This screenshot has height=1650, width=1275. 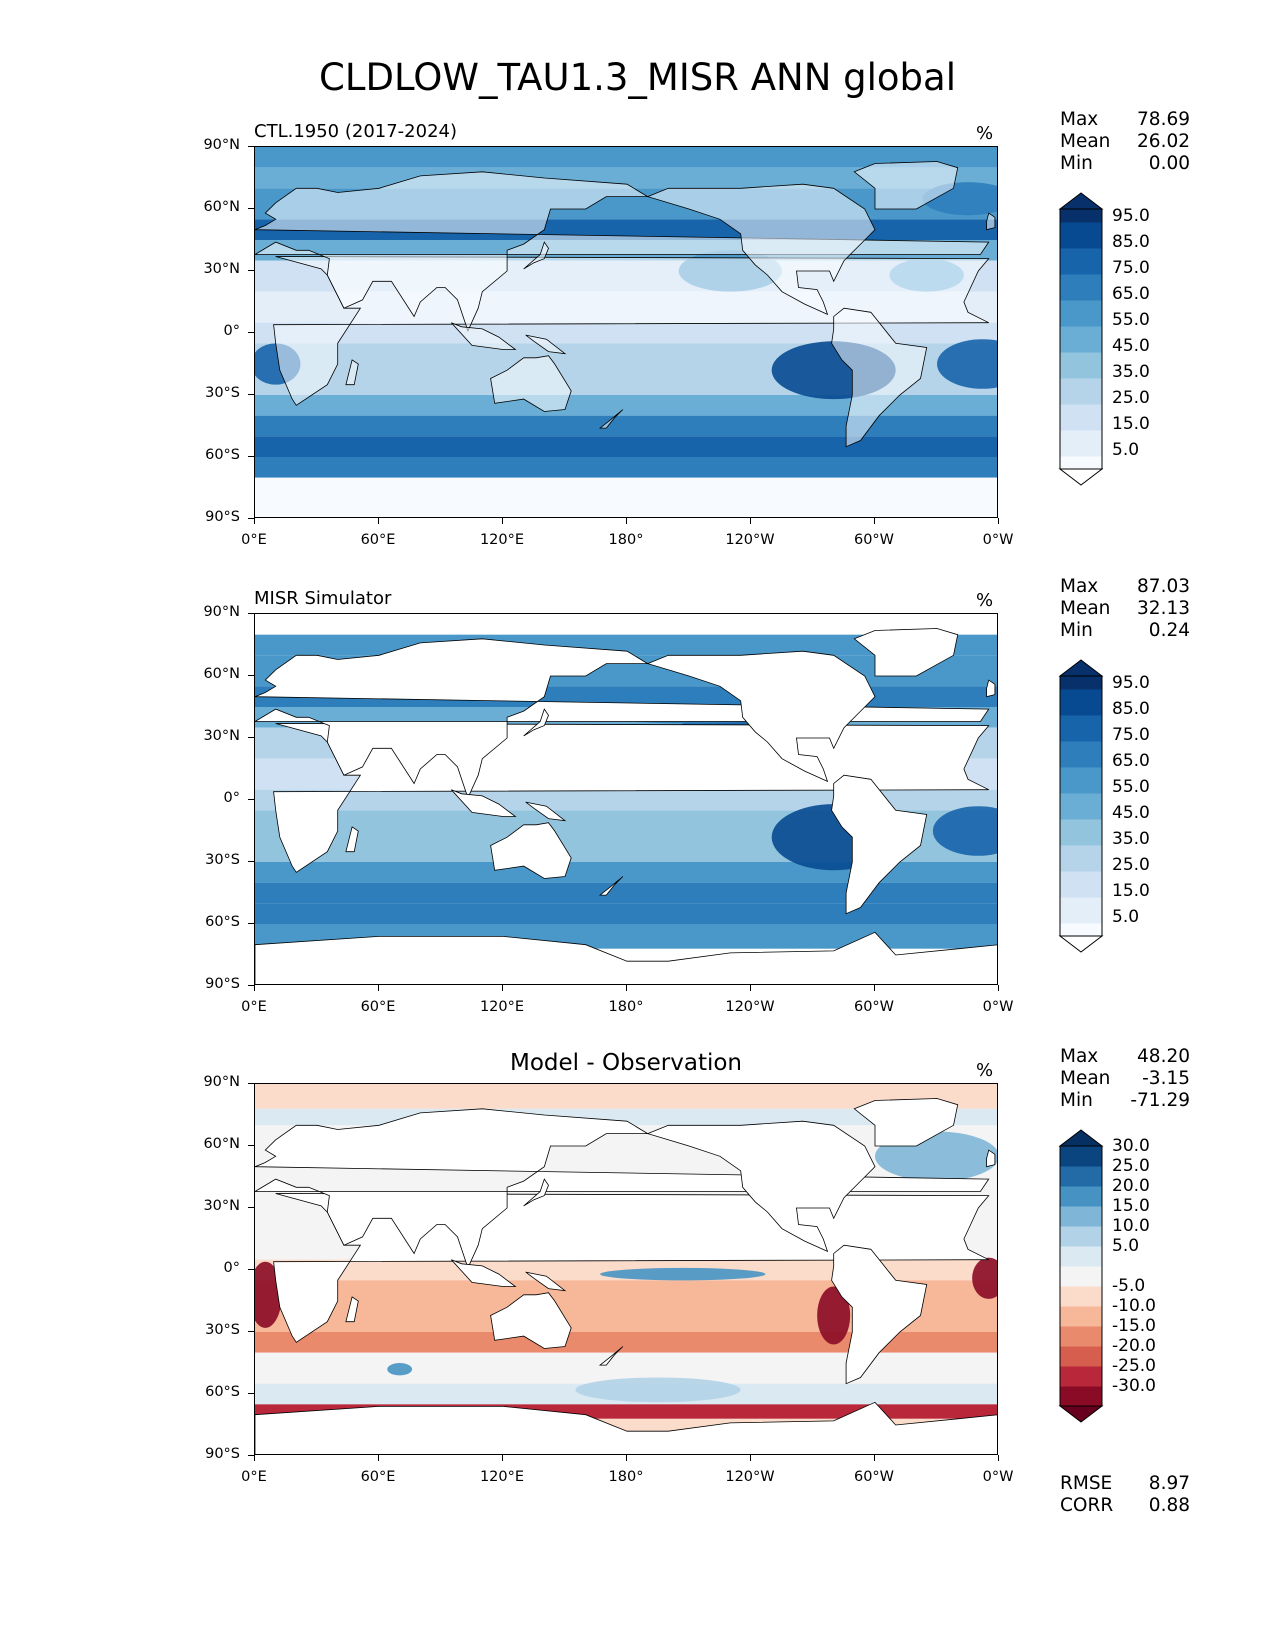 What do you see at coordinates (356, 131) in the screenshot?
I see `panel-title: CTL.1950 (2017-2024)` at bounding box center [356, 131].